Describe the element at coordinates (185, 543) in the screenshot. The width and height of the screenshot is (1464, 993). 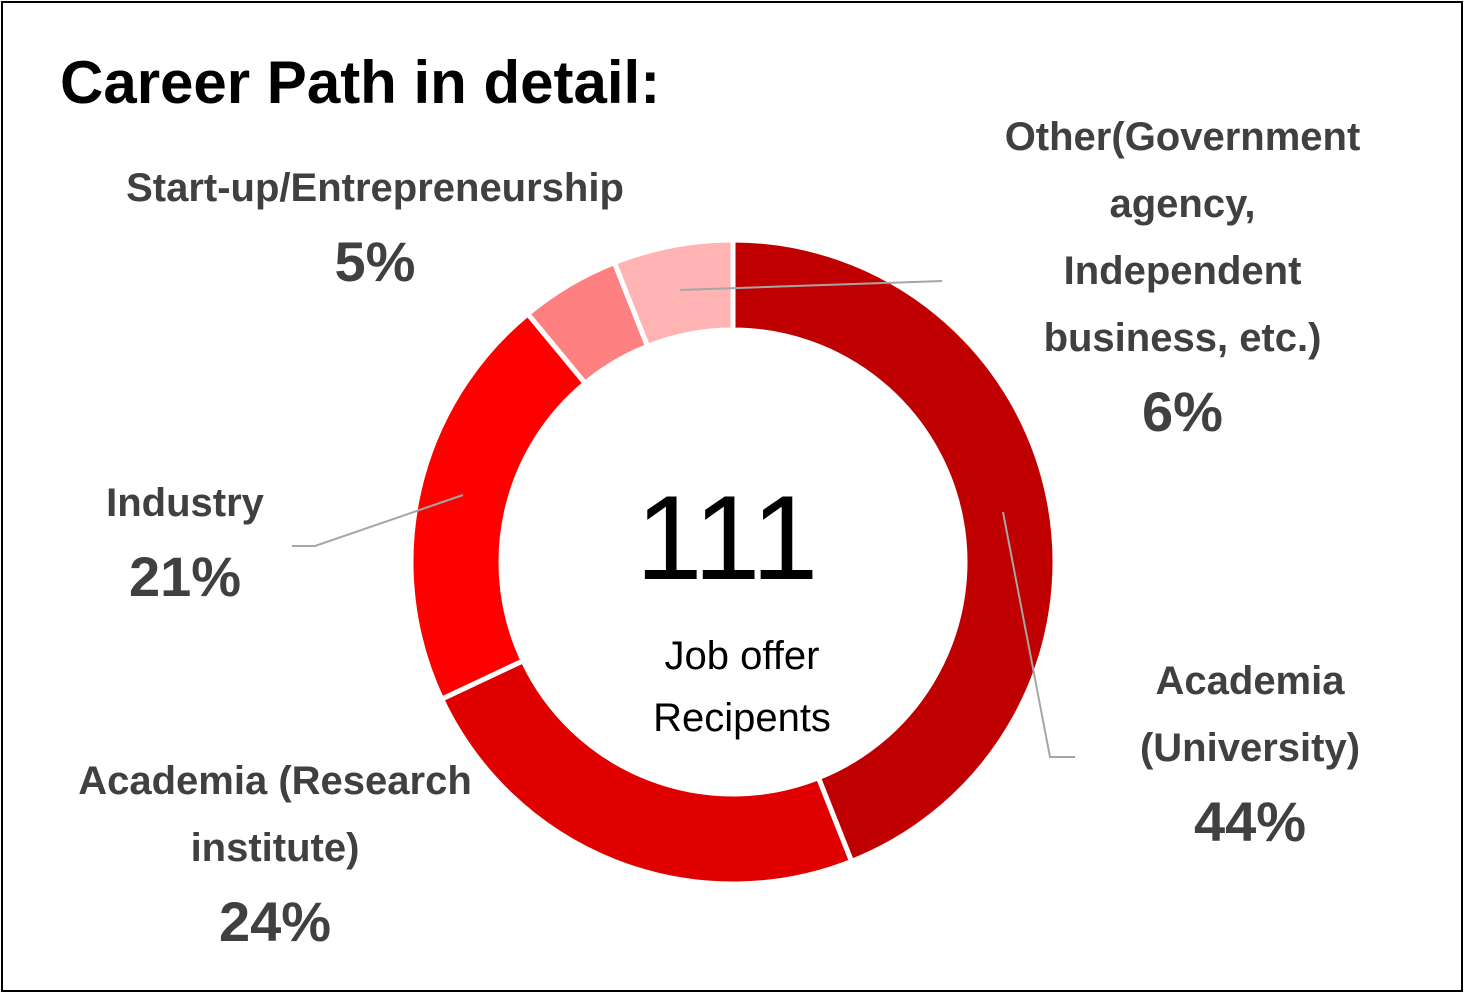
I see `slice-label-industry: Industry 21%` at that location.